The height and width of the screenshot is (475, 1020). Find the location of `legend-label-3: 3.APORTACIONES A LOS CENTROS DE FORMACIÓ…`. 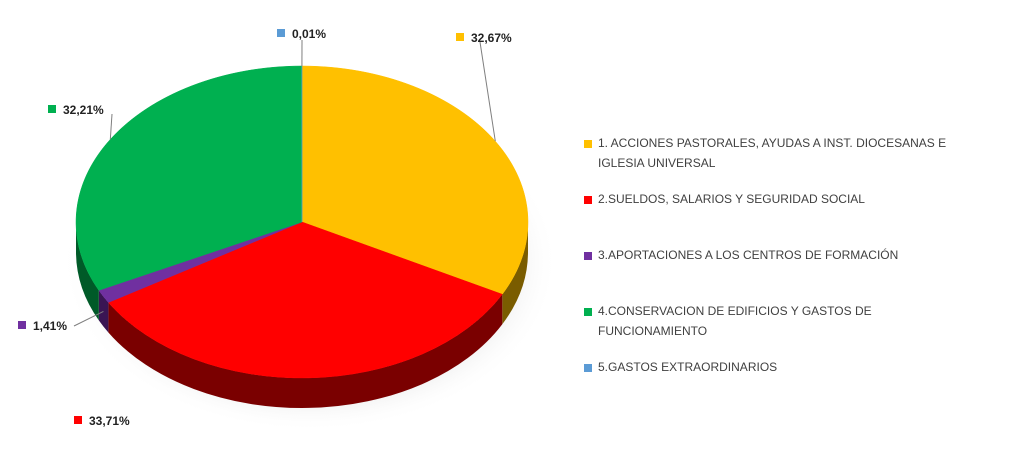

legend-label-3: 3.APORTACIONES A LOS CENTROS DE FORMACIÓ… is located at coordinates (748, 255).